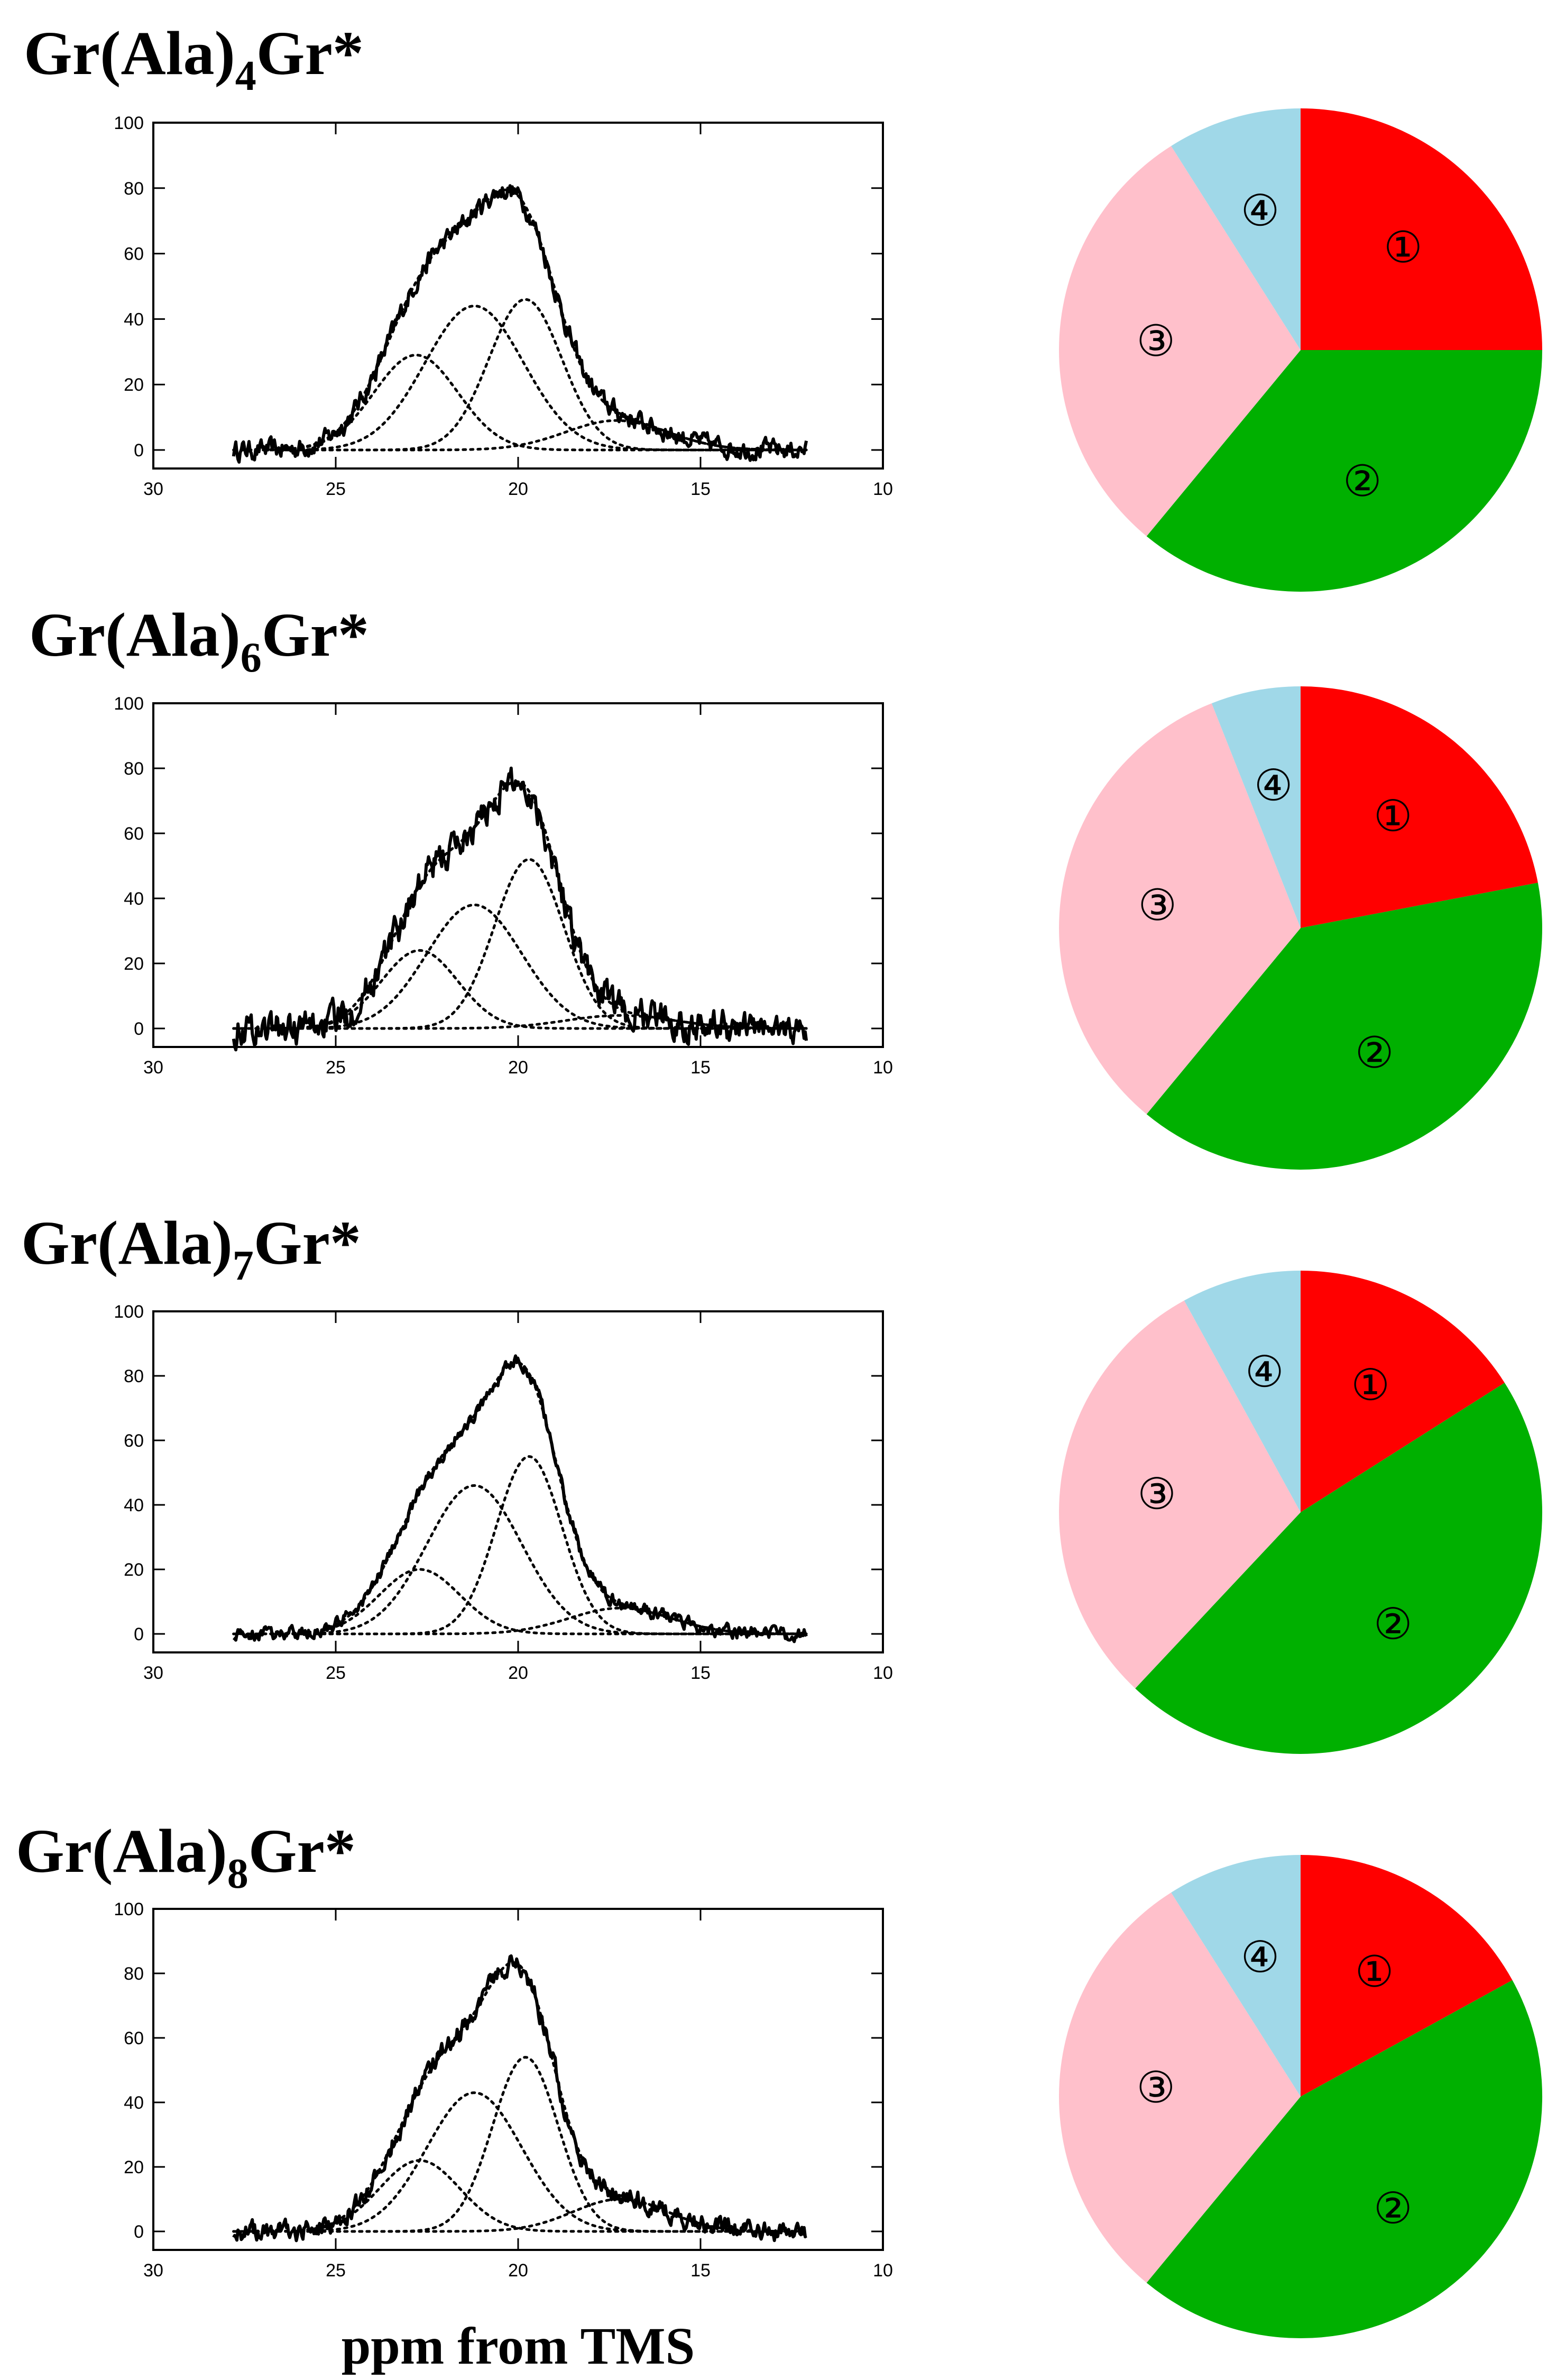 This screenshot has width=1566, height=2380. I want to click on panel-title: Gr(Ala)8Gr*, so click(186, 1856).